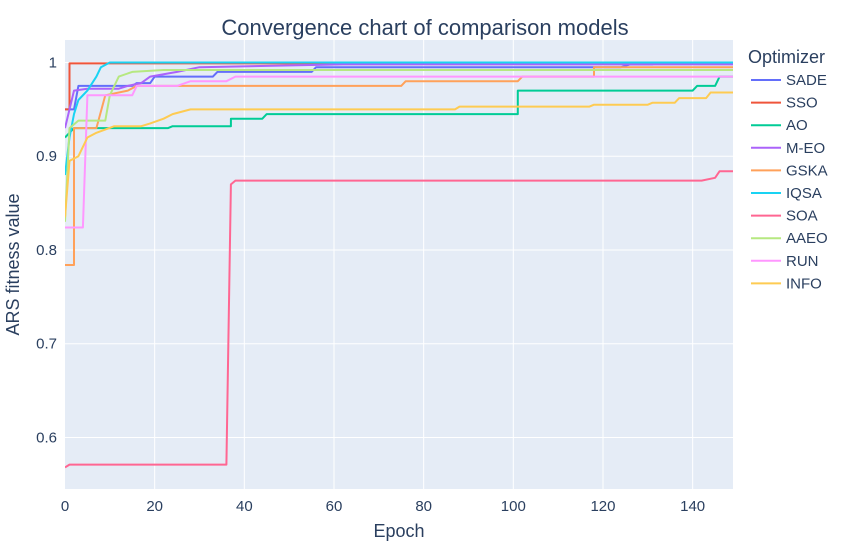 This screenshot has height=555, width=850. I want to click on x-tick-label: 140, so click(692, 506).